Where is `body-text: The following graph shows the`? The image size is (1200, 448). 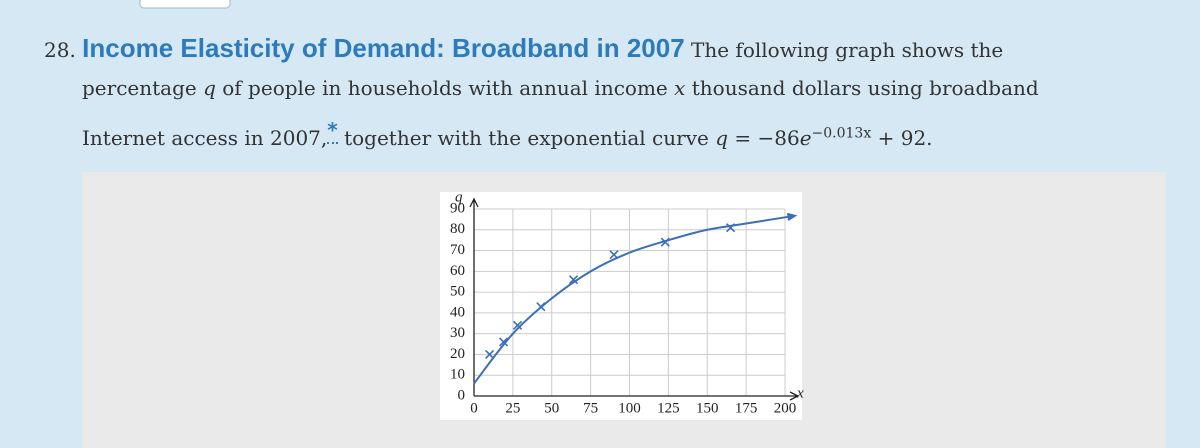 body-text: The following graph shows the is located at coordinates (847, 50).